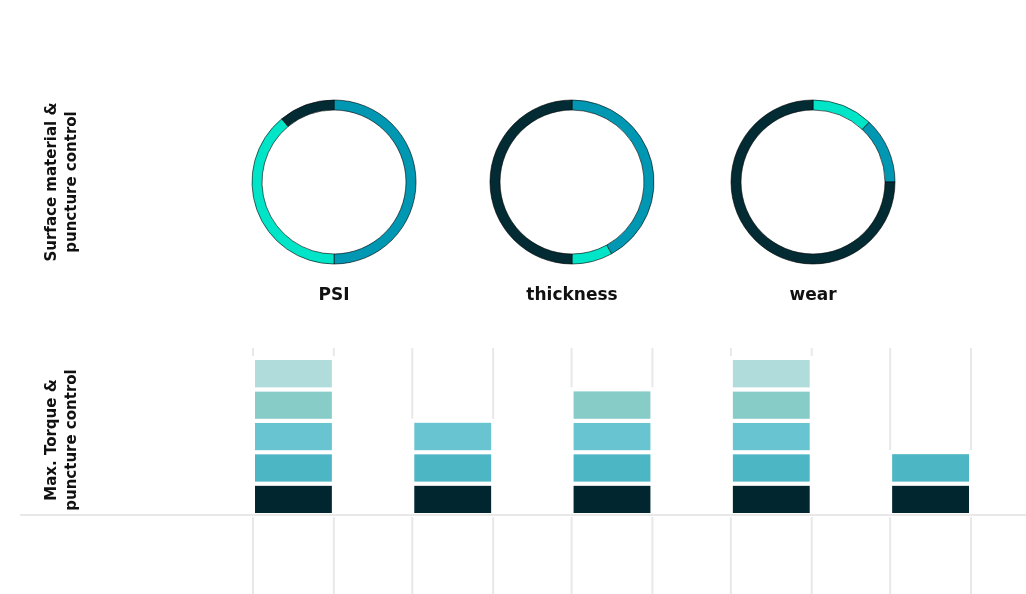 Image resolution: width=1026 pixels, height=594 pixels. Describe the element at coordinates (813, 294) in the screenshot. I see `text: wear` at that location.